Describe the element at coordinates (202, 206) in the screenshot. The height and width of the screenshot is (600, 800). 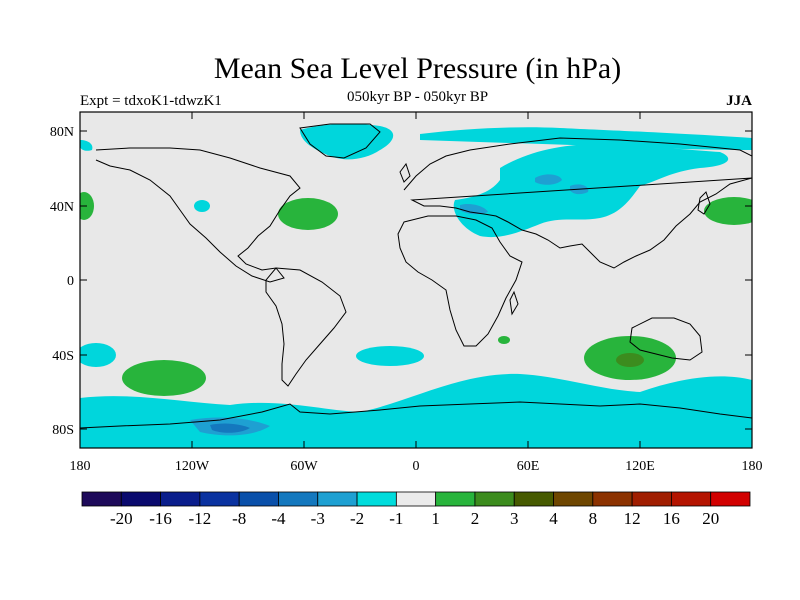
I see `north-america-anomaly` at that location.